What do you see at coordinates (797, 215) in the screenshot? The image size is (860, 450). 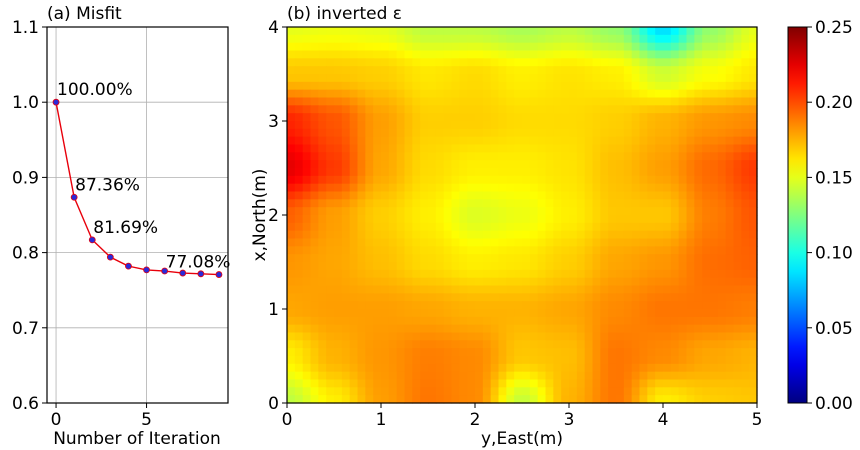 I see `colorbar-gradient` at bounding box center [797, 215].